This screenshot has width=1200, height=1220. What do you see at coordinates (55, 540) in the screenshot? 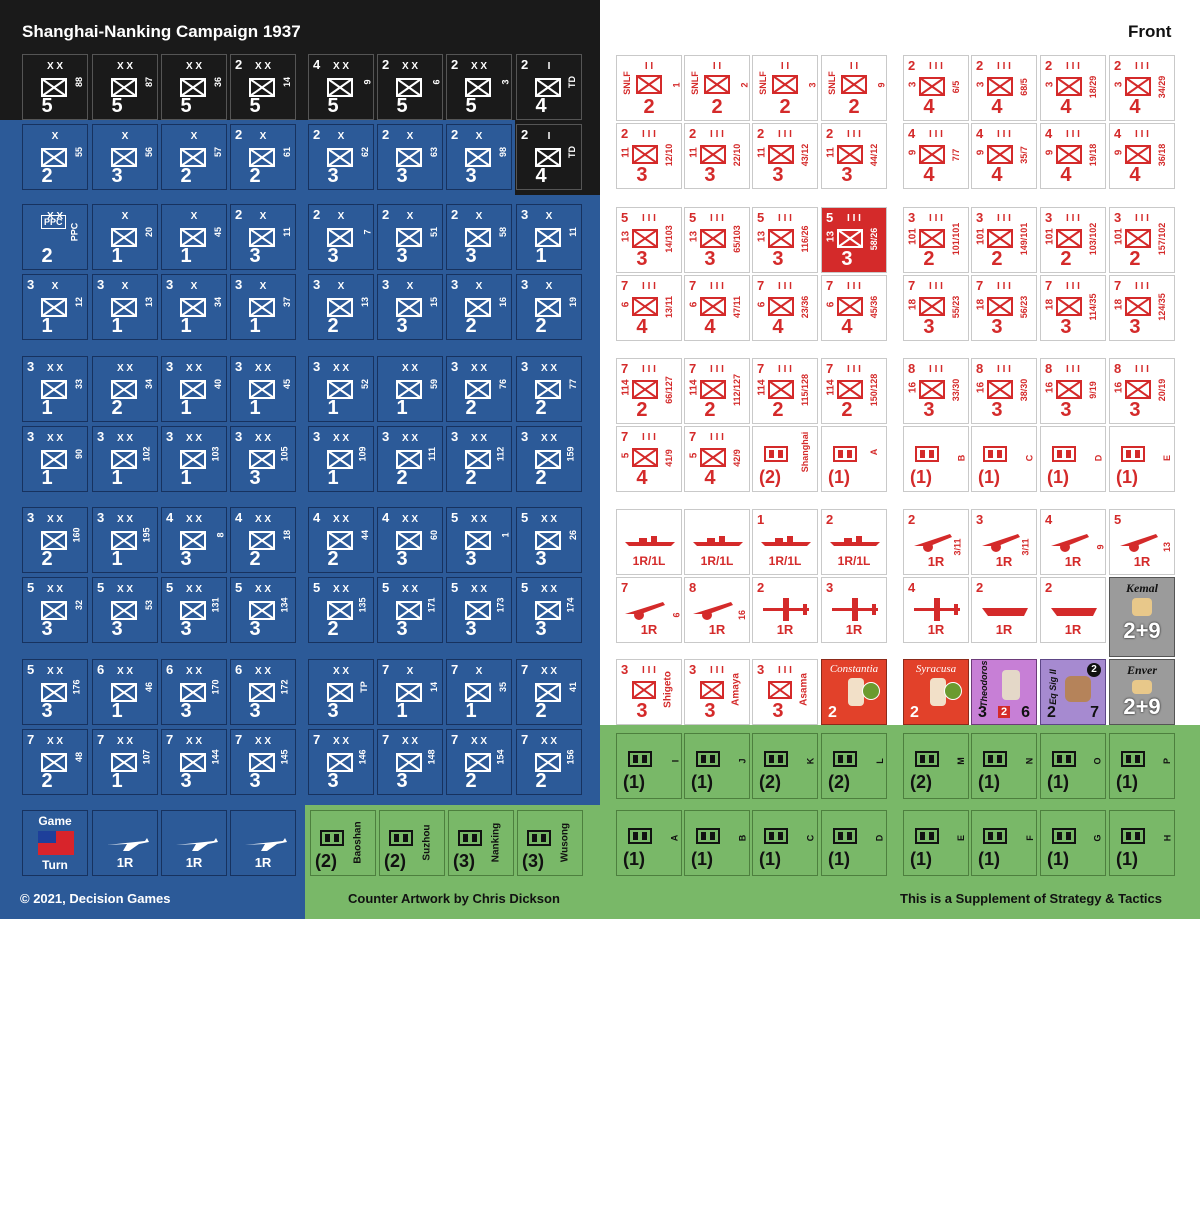
I see `counter-chinese-unit: X X 3 160 2` at bounding box center [55, 540].